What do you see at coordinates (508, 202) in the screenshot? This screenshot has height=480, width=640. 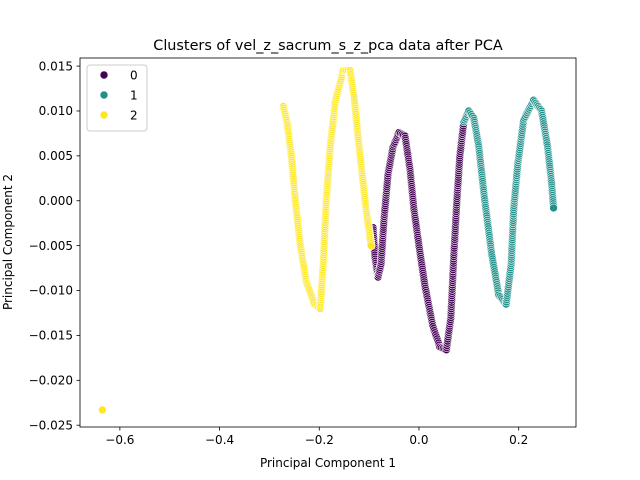 I see `series-1-points` at bounding box center [508, 202].